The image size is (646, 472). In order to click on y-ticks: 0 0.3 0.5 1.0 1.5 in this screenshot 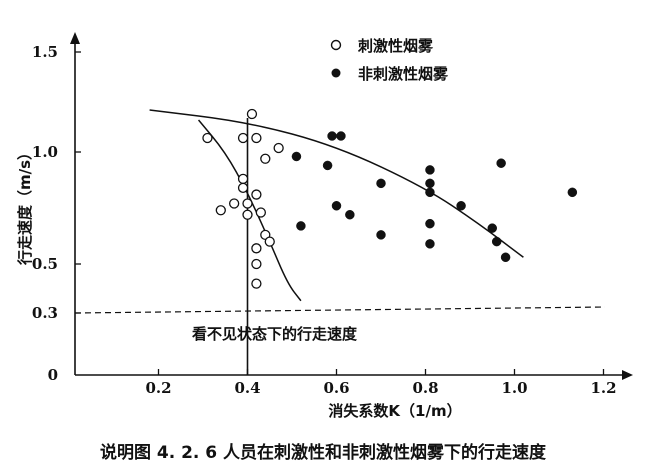, I will do `click(56, 213)`.